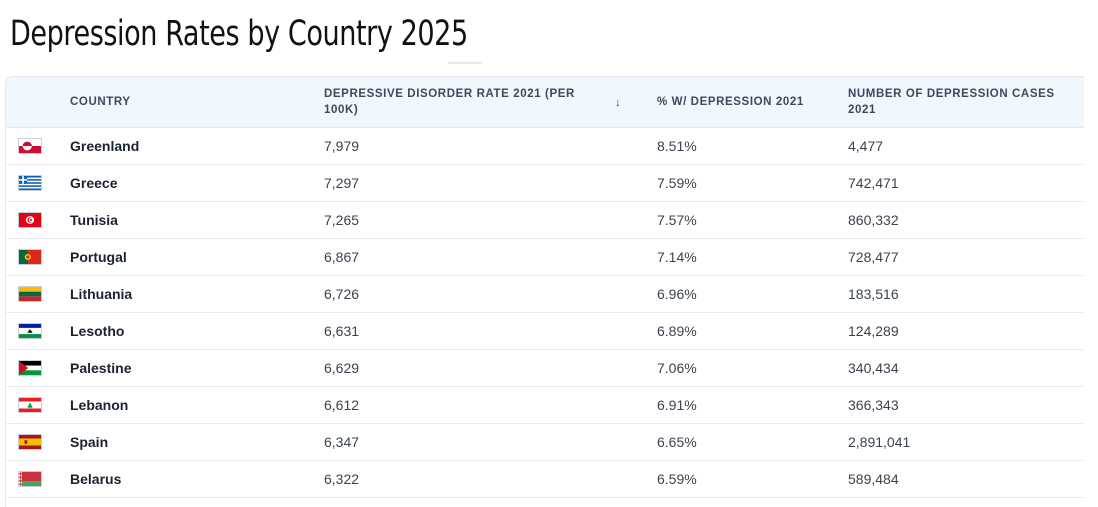  I want to click on cases-value: 728,477, so click(873, 257).